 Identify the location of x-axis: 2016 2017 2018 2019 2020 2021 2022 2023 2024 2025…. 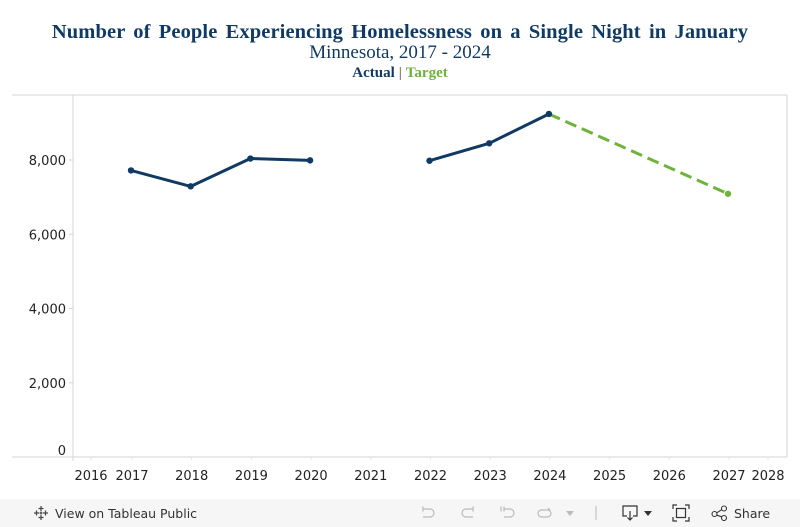
(429, 470).